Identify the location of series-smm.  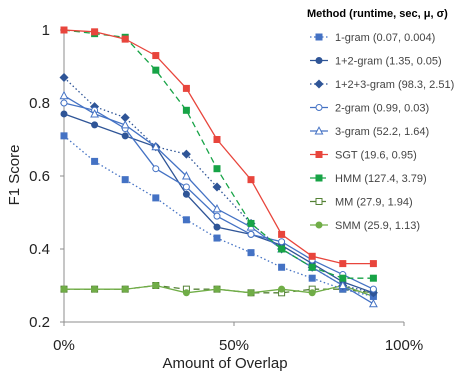
(218, 291).